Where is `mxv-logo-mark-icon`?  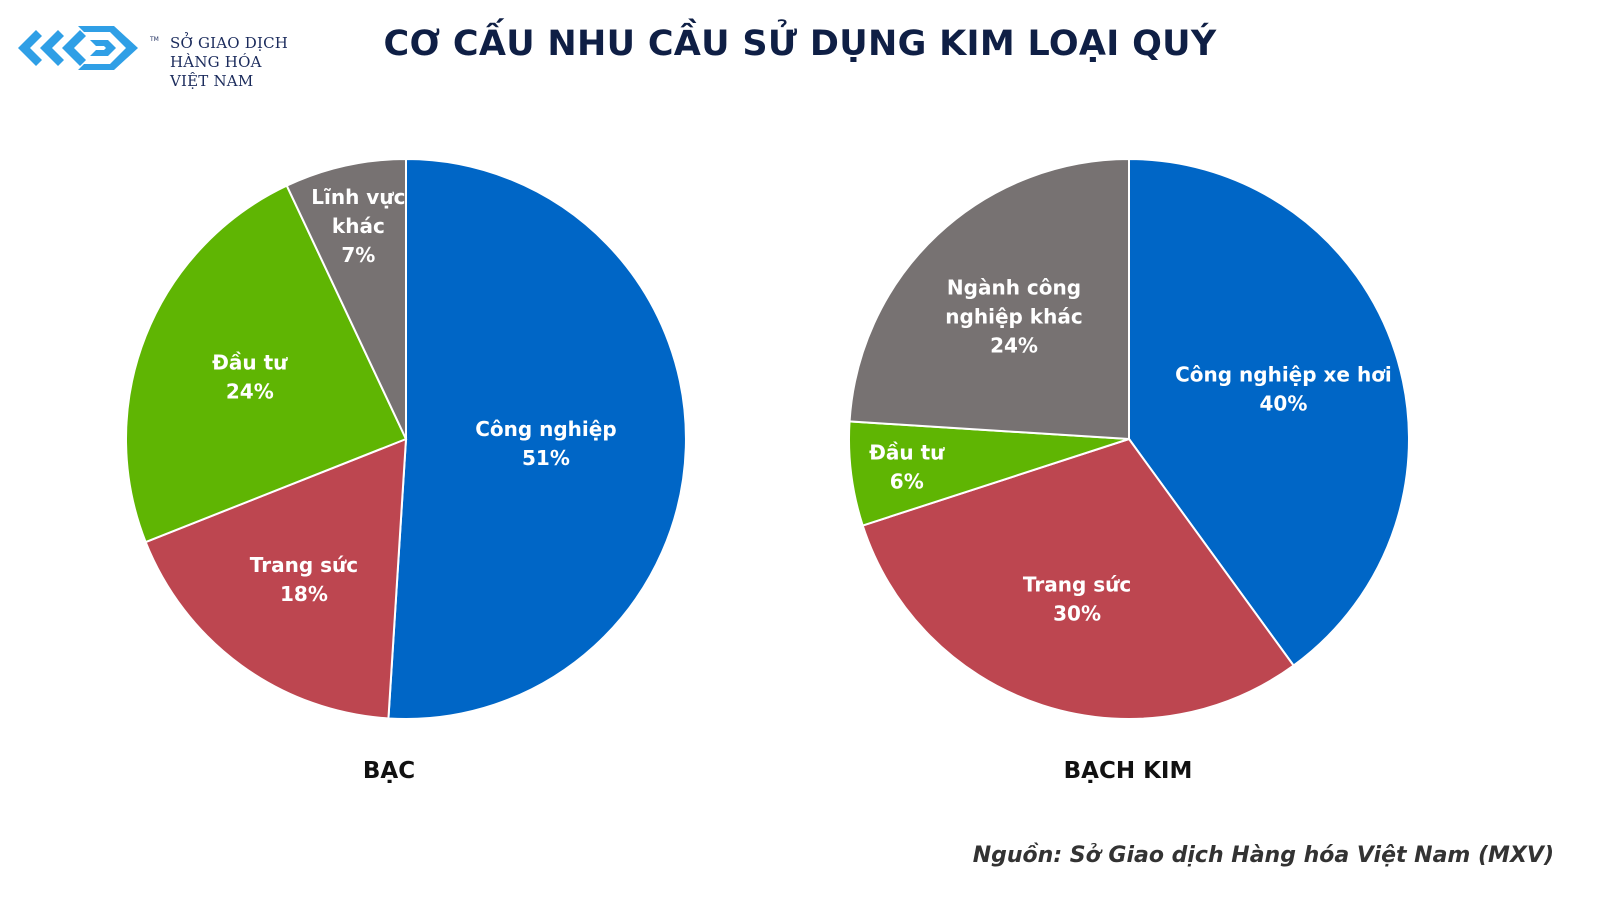
mxv-logo-mark-icon is located at coordinates (78, 48).